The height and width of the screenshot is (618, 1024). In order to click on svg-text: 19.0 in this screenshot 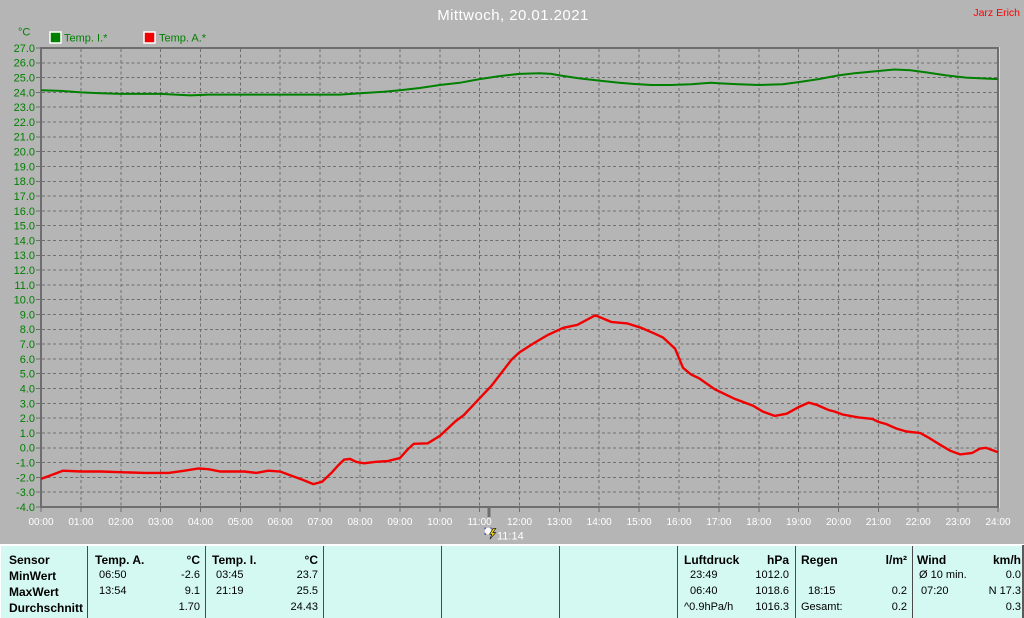, I will do `click(24, 167)`.